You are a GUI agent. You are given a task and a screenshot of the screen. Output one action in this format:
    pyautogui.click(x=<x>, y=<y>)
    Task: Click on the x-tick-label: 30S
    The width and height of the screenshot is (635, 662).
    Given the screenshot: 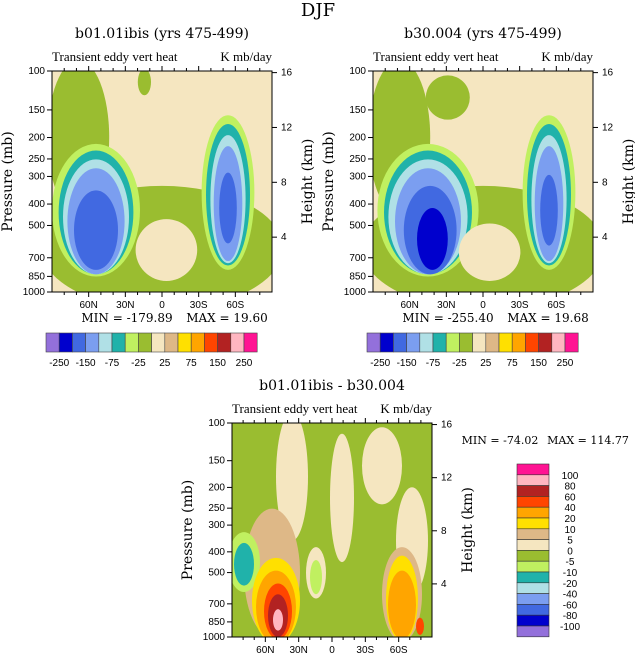 What is the action you would take?
    pyautogui.click(x=520, y=305)
    